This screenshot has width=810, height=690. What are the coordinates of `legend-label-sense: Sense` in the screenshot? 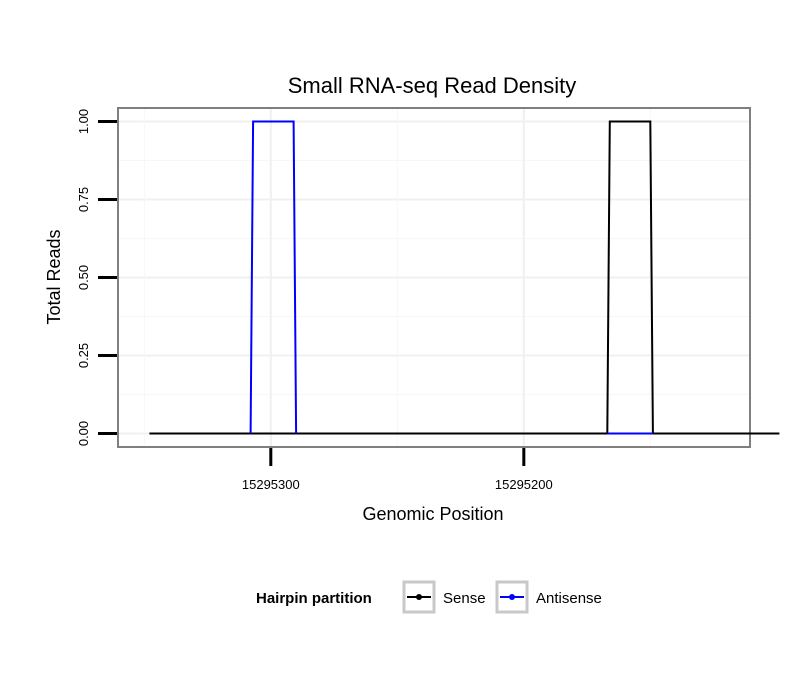 It's located at (464, 598).